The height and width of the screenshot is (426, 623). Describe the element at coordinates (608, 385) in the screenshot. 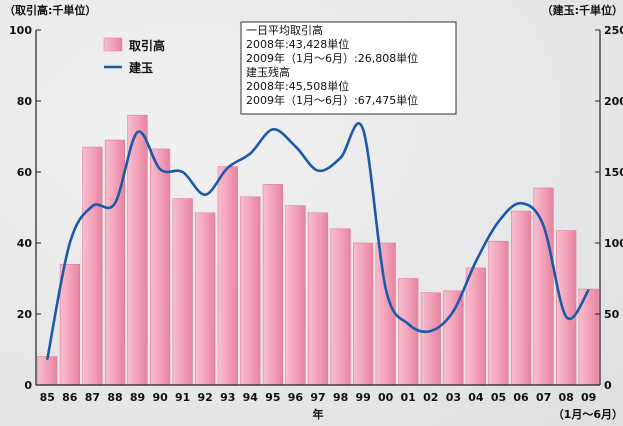

I see `y-right-tick-label: 0` at that location.